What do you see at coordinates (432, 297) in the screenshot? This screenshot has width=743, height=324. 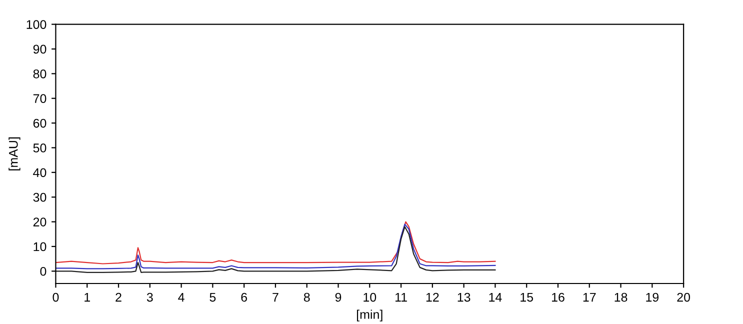 I see `x-tick-label: 12` at bounding box center [432, 297].